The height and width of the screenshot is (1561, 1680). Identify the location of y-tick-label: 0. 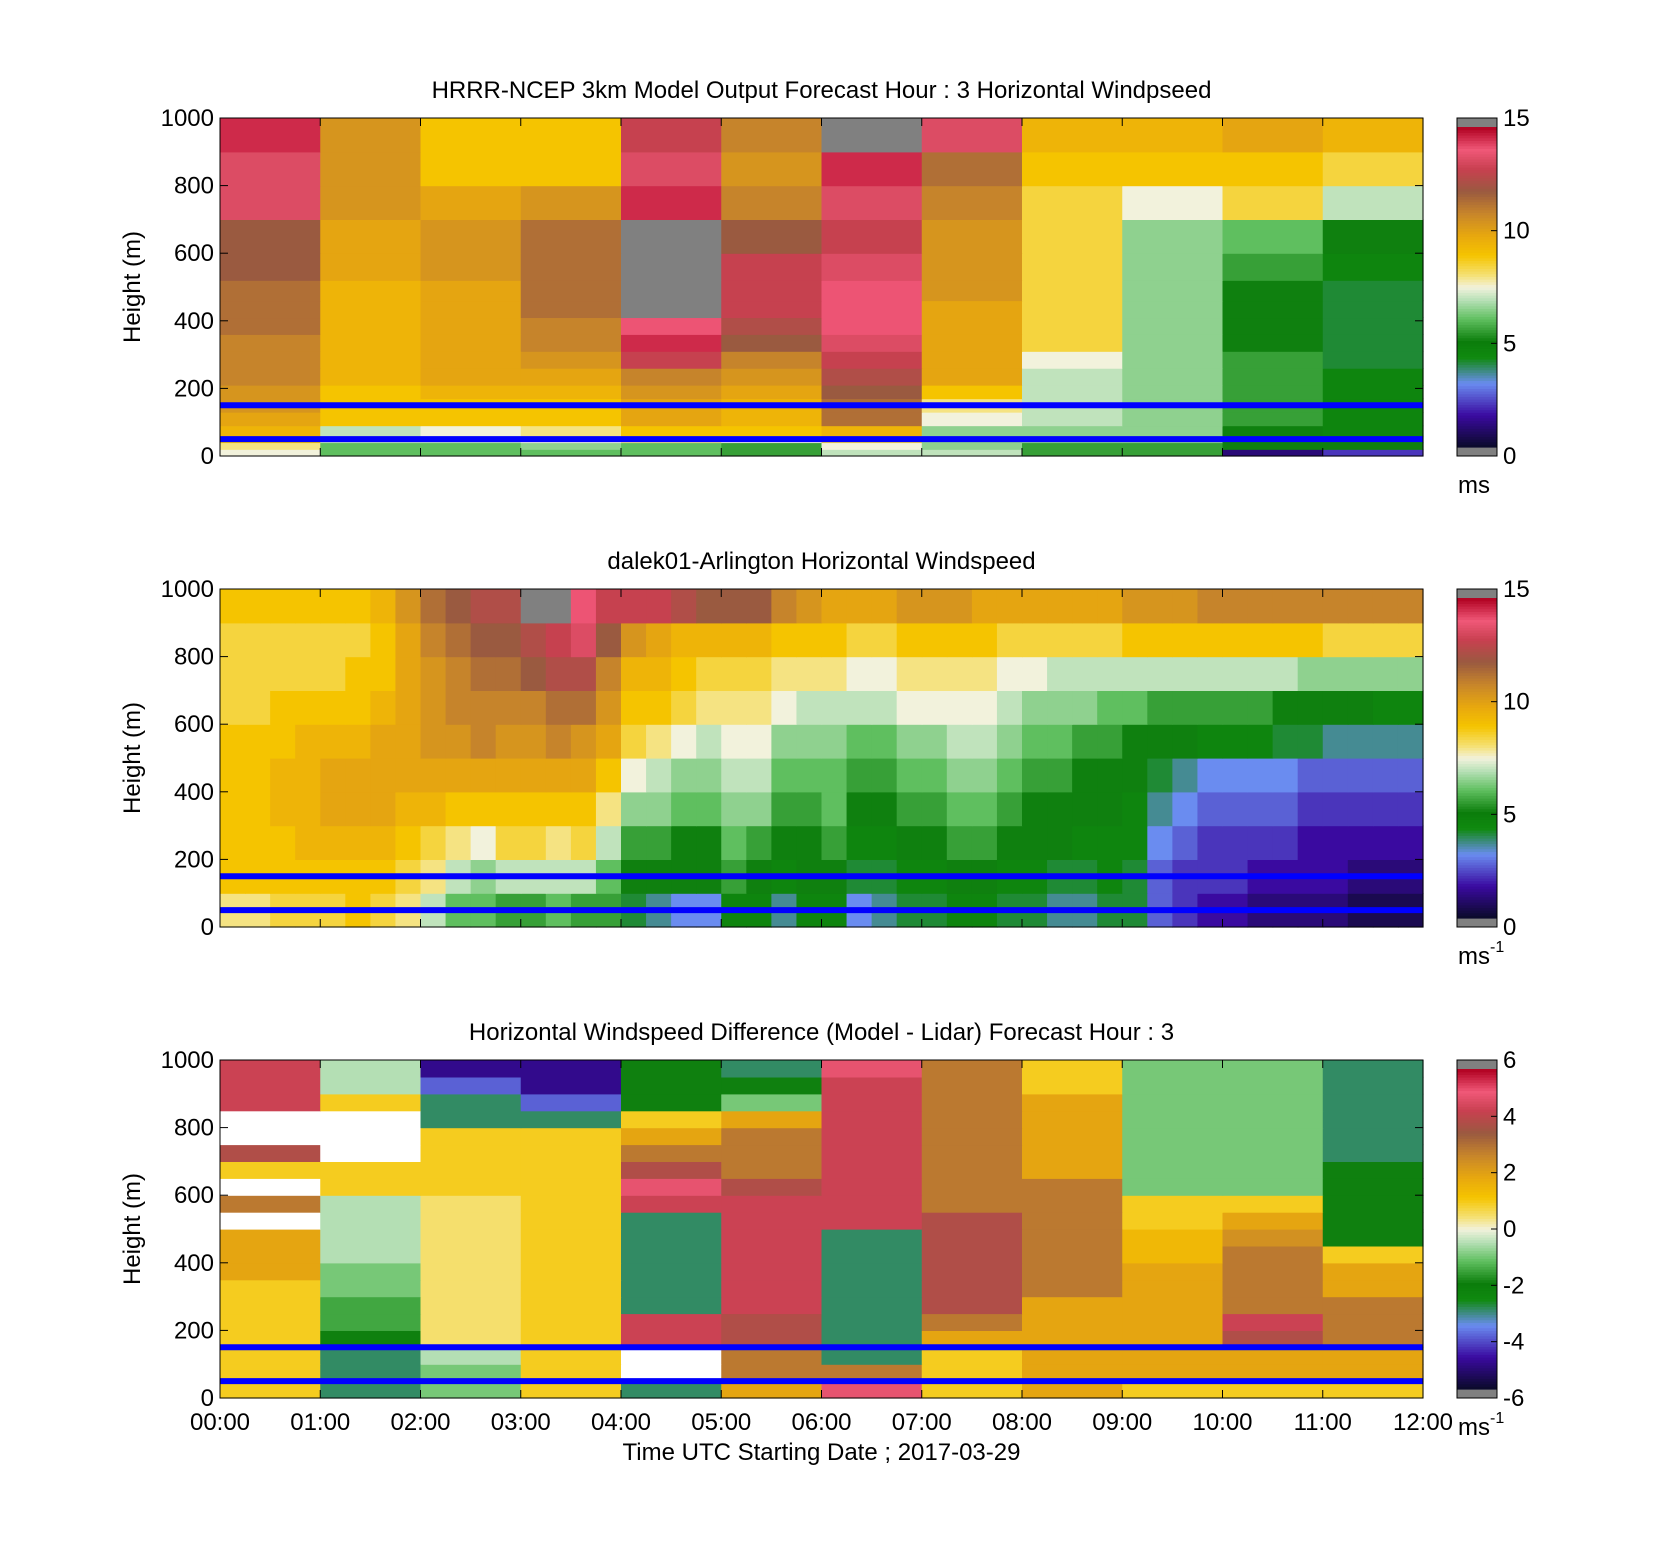
(207, 1398).